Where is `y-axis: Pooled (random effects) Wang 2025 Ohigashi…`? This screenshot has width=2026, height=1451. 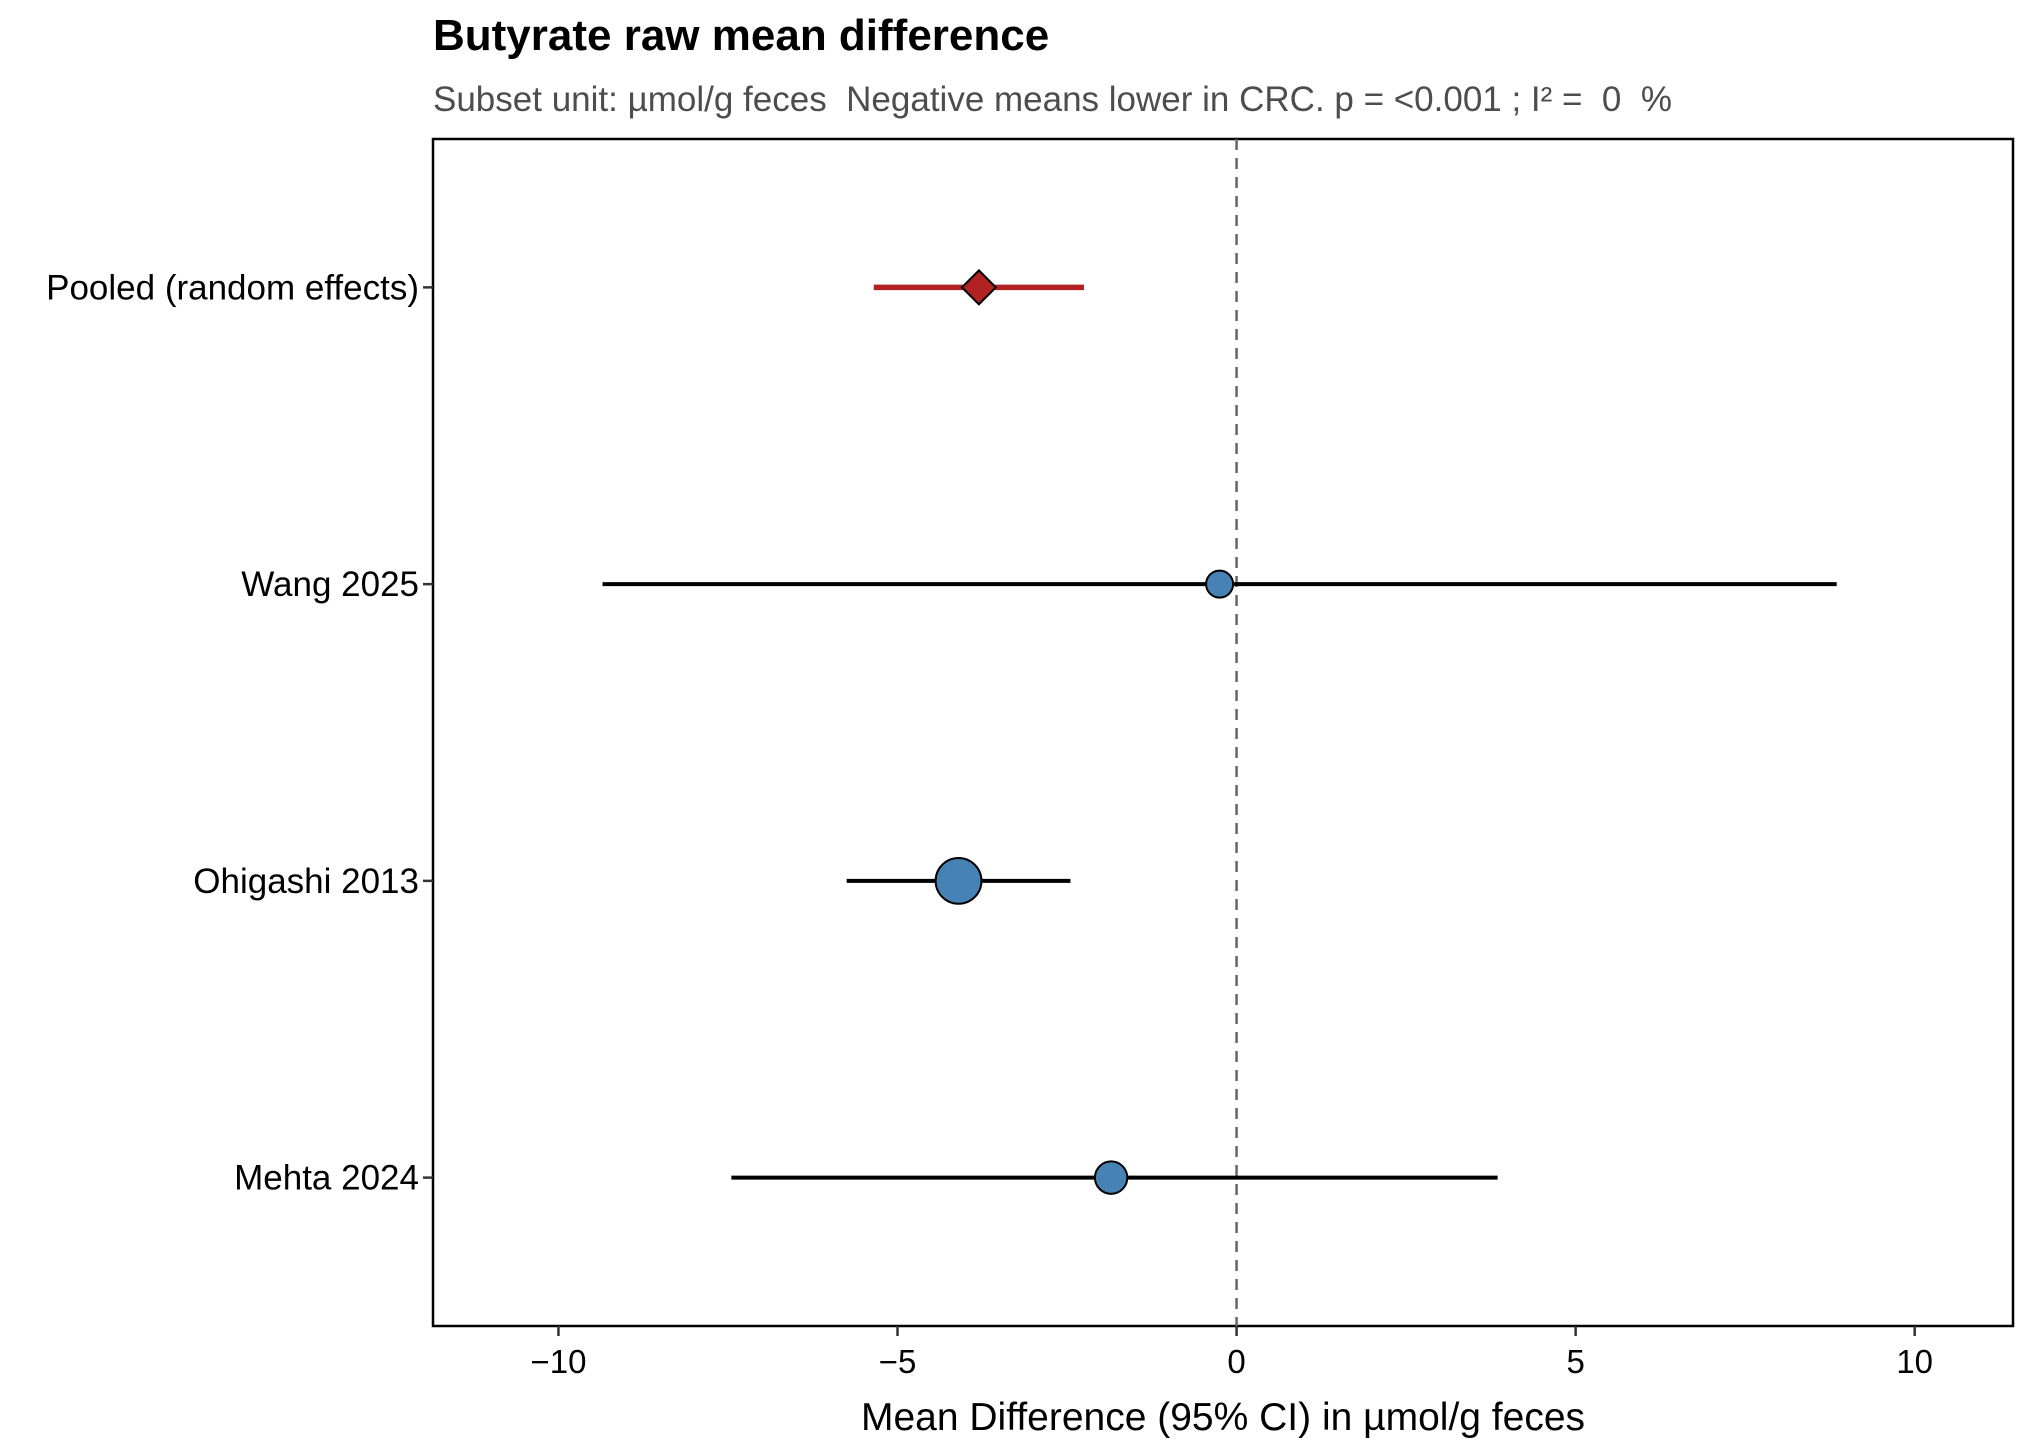 y-axis: Pooled (random effects) Wang 2025 Ohigashi… is located at coordinates (239, 733).